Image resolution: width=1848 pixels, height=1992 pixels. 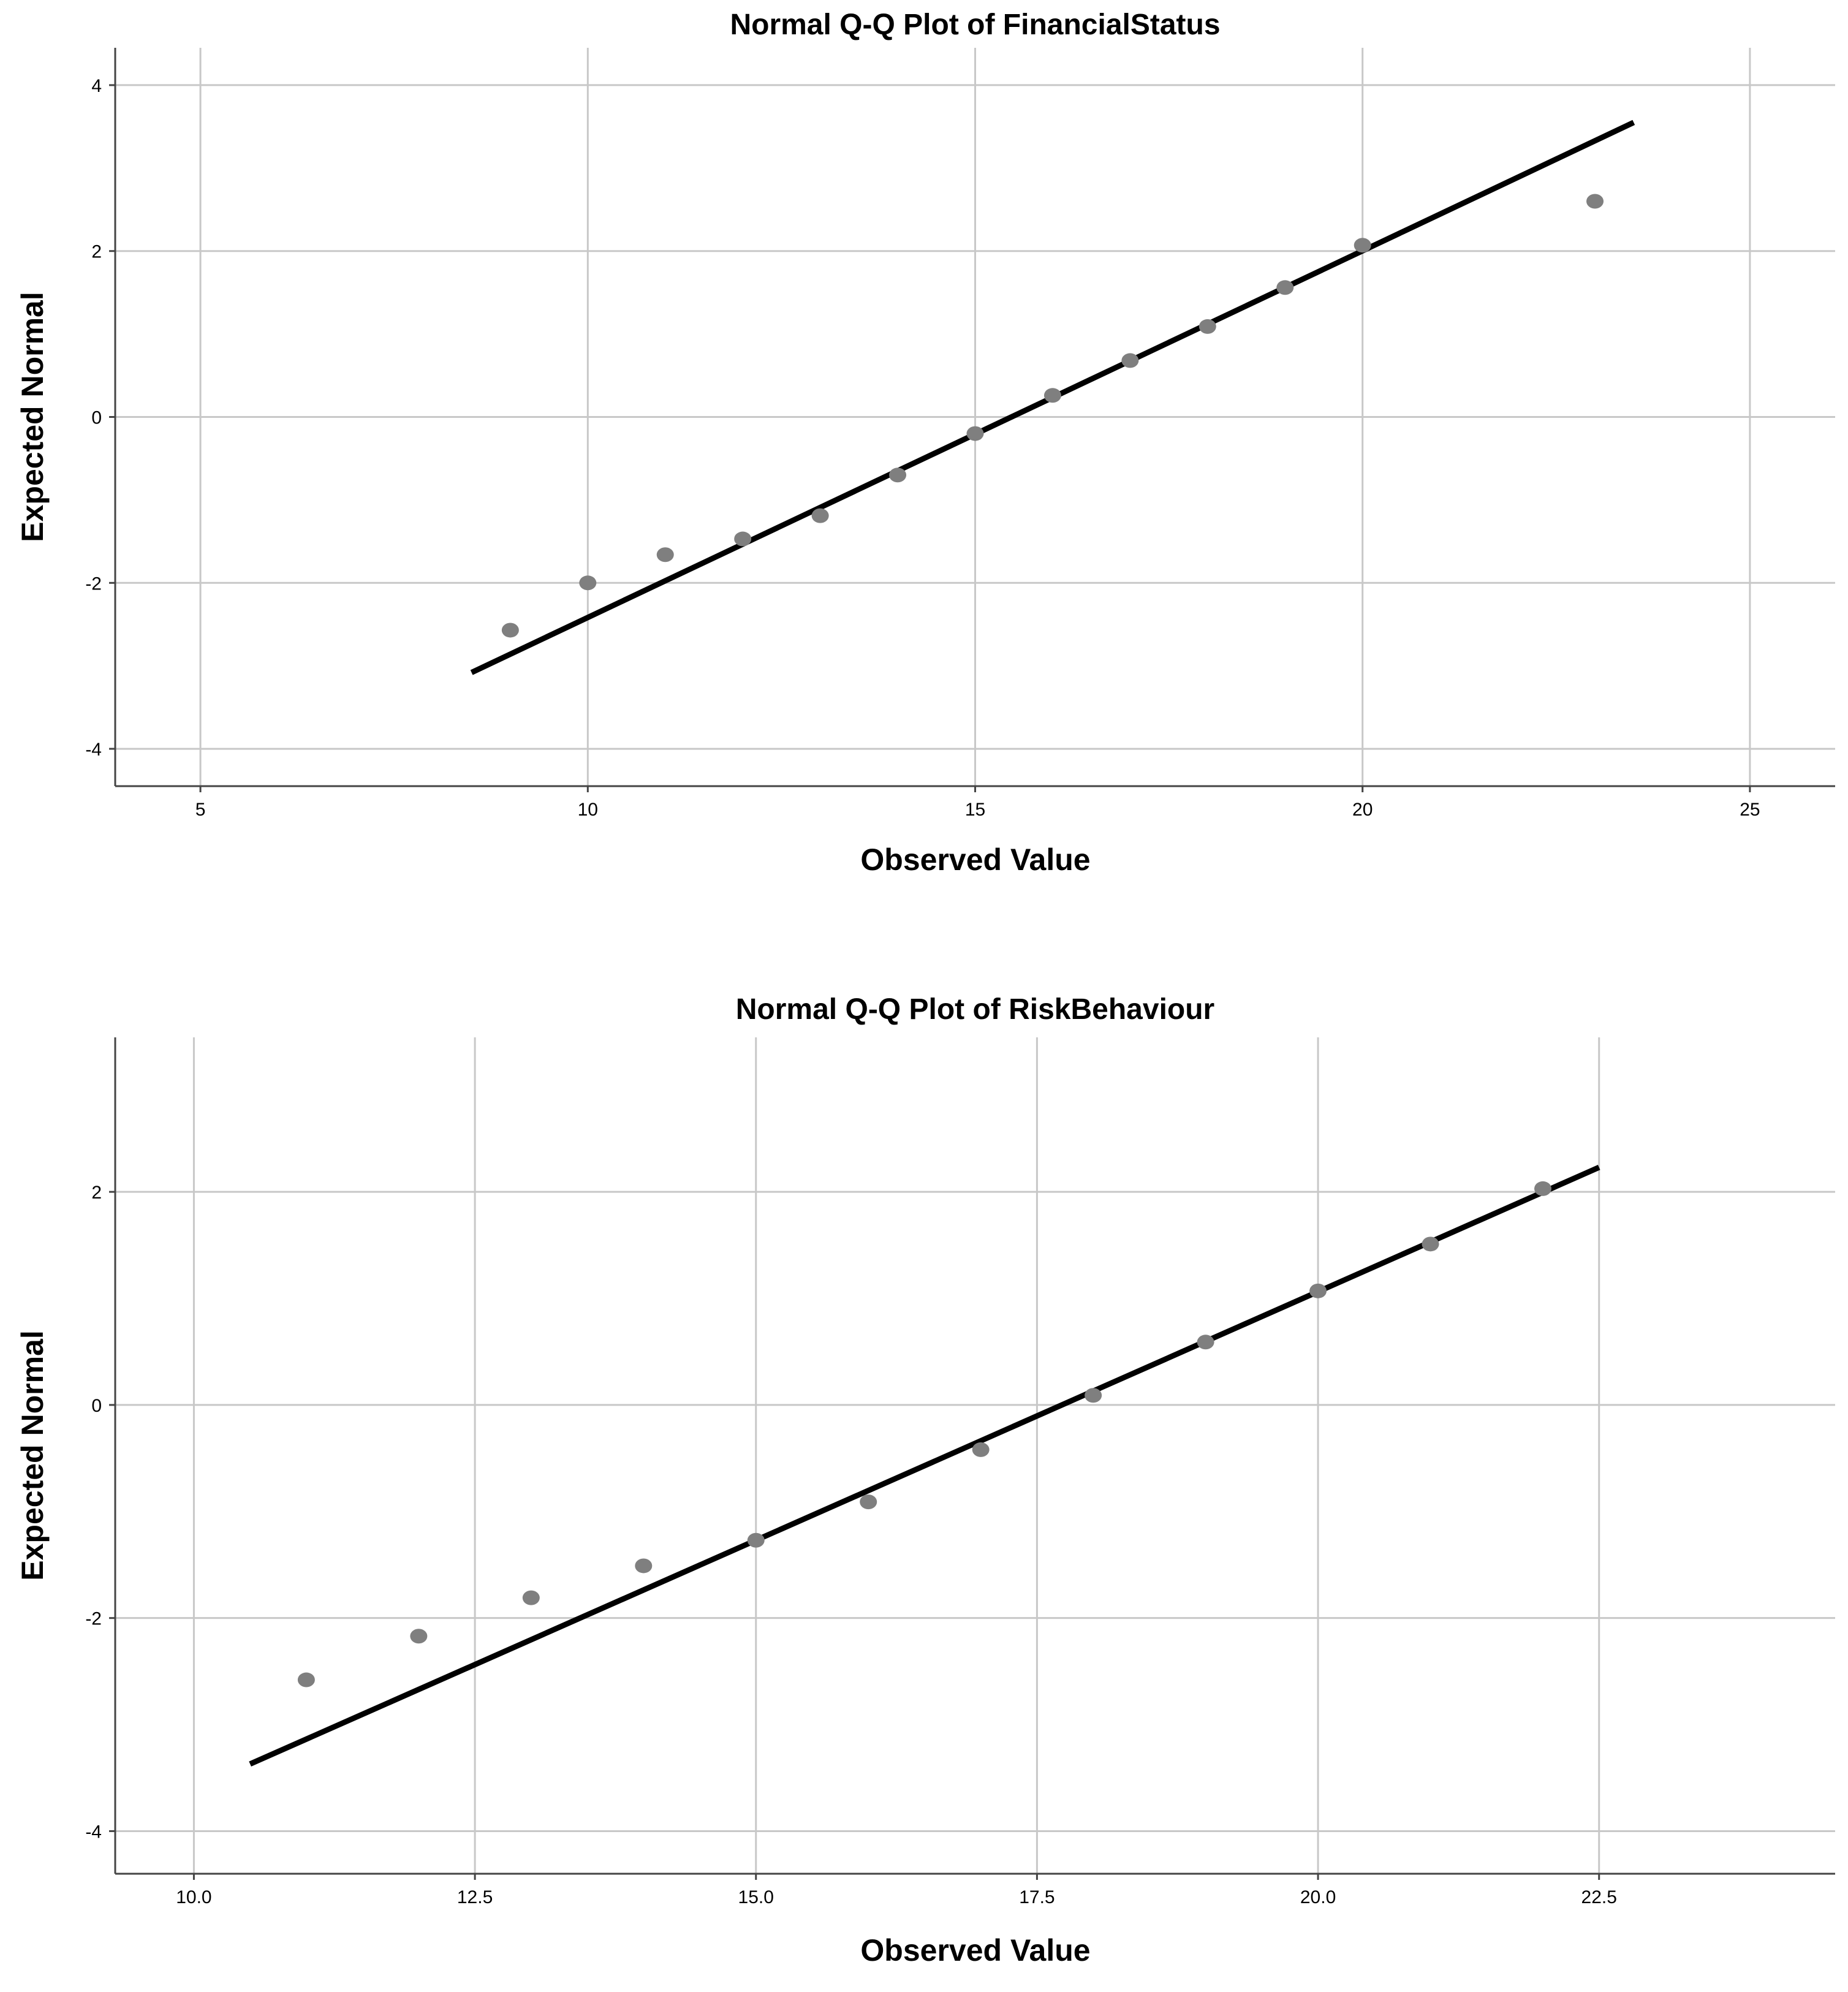 What do you see at coordinates (200, 810) in the screenshot?
I see `x-tick-label: 5` at bounding box center [200, 810].